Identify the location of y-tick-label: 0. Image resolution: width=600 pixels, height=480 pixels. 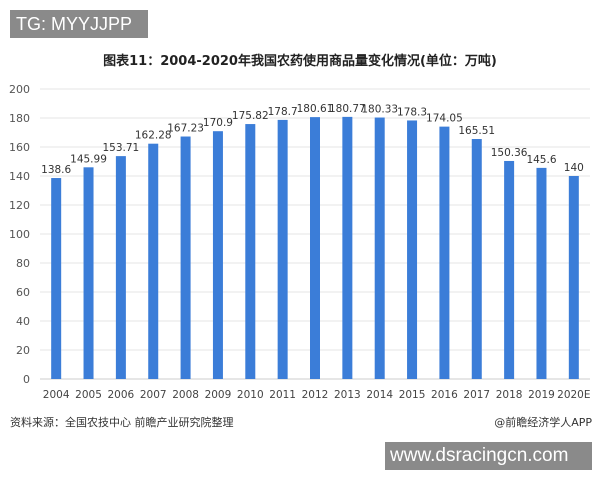
(26, 379).